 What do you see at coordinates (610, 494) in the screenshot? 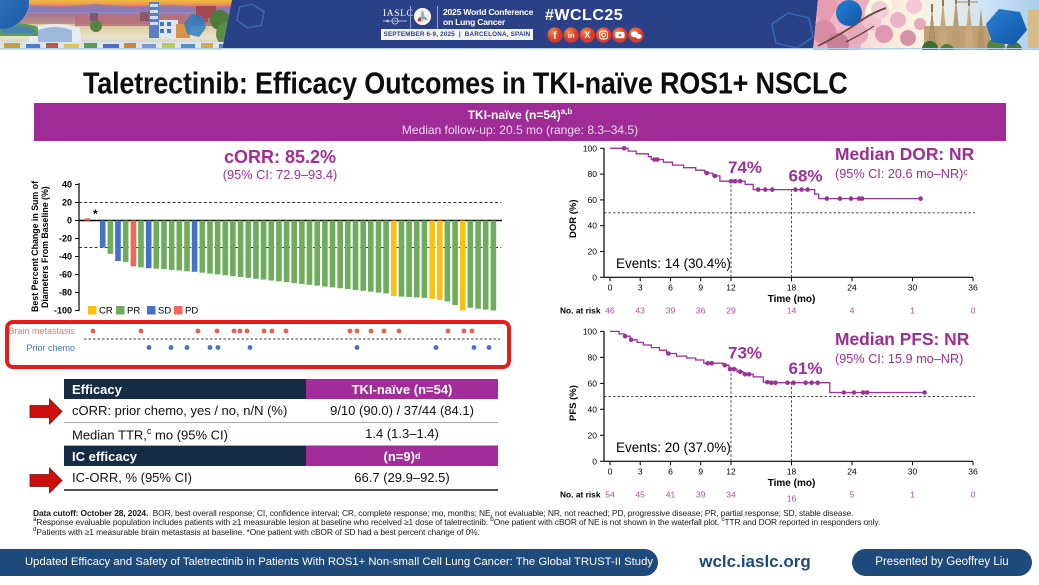
I see `svg-text: 54` at bounding box center [610, 494].